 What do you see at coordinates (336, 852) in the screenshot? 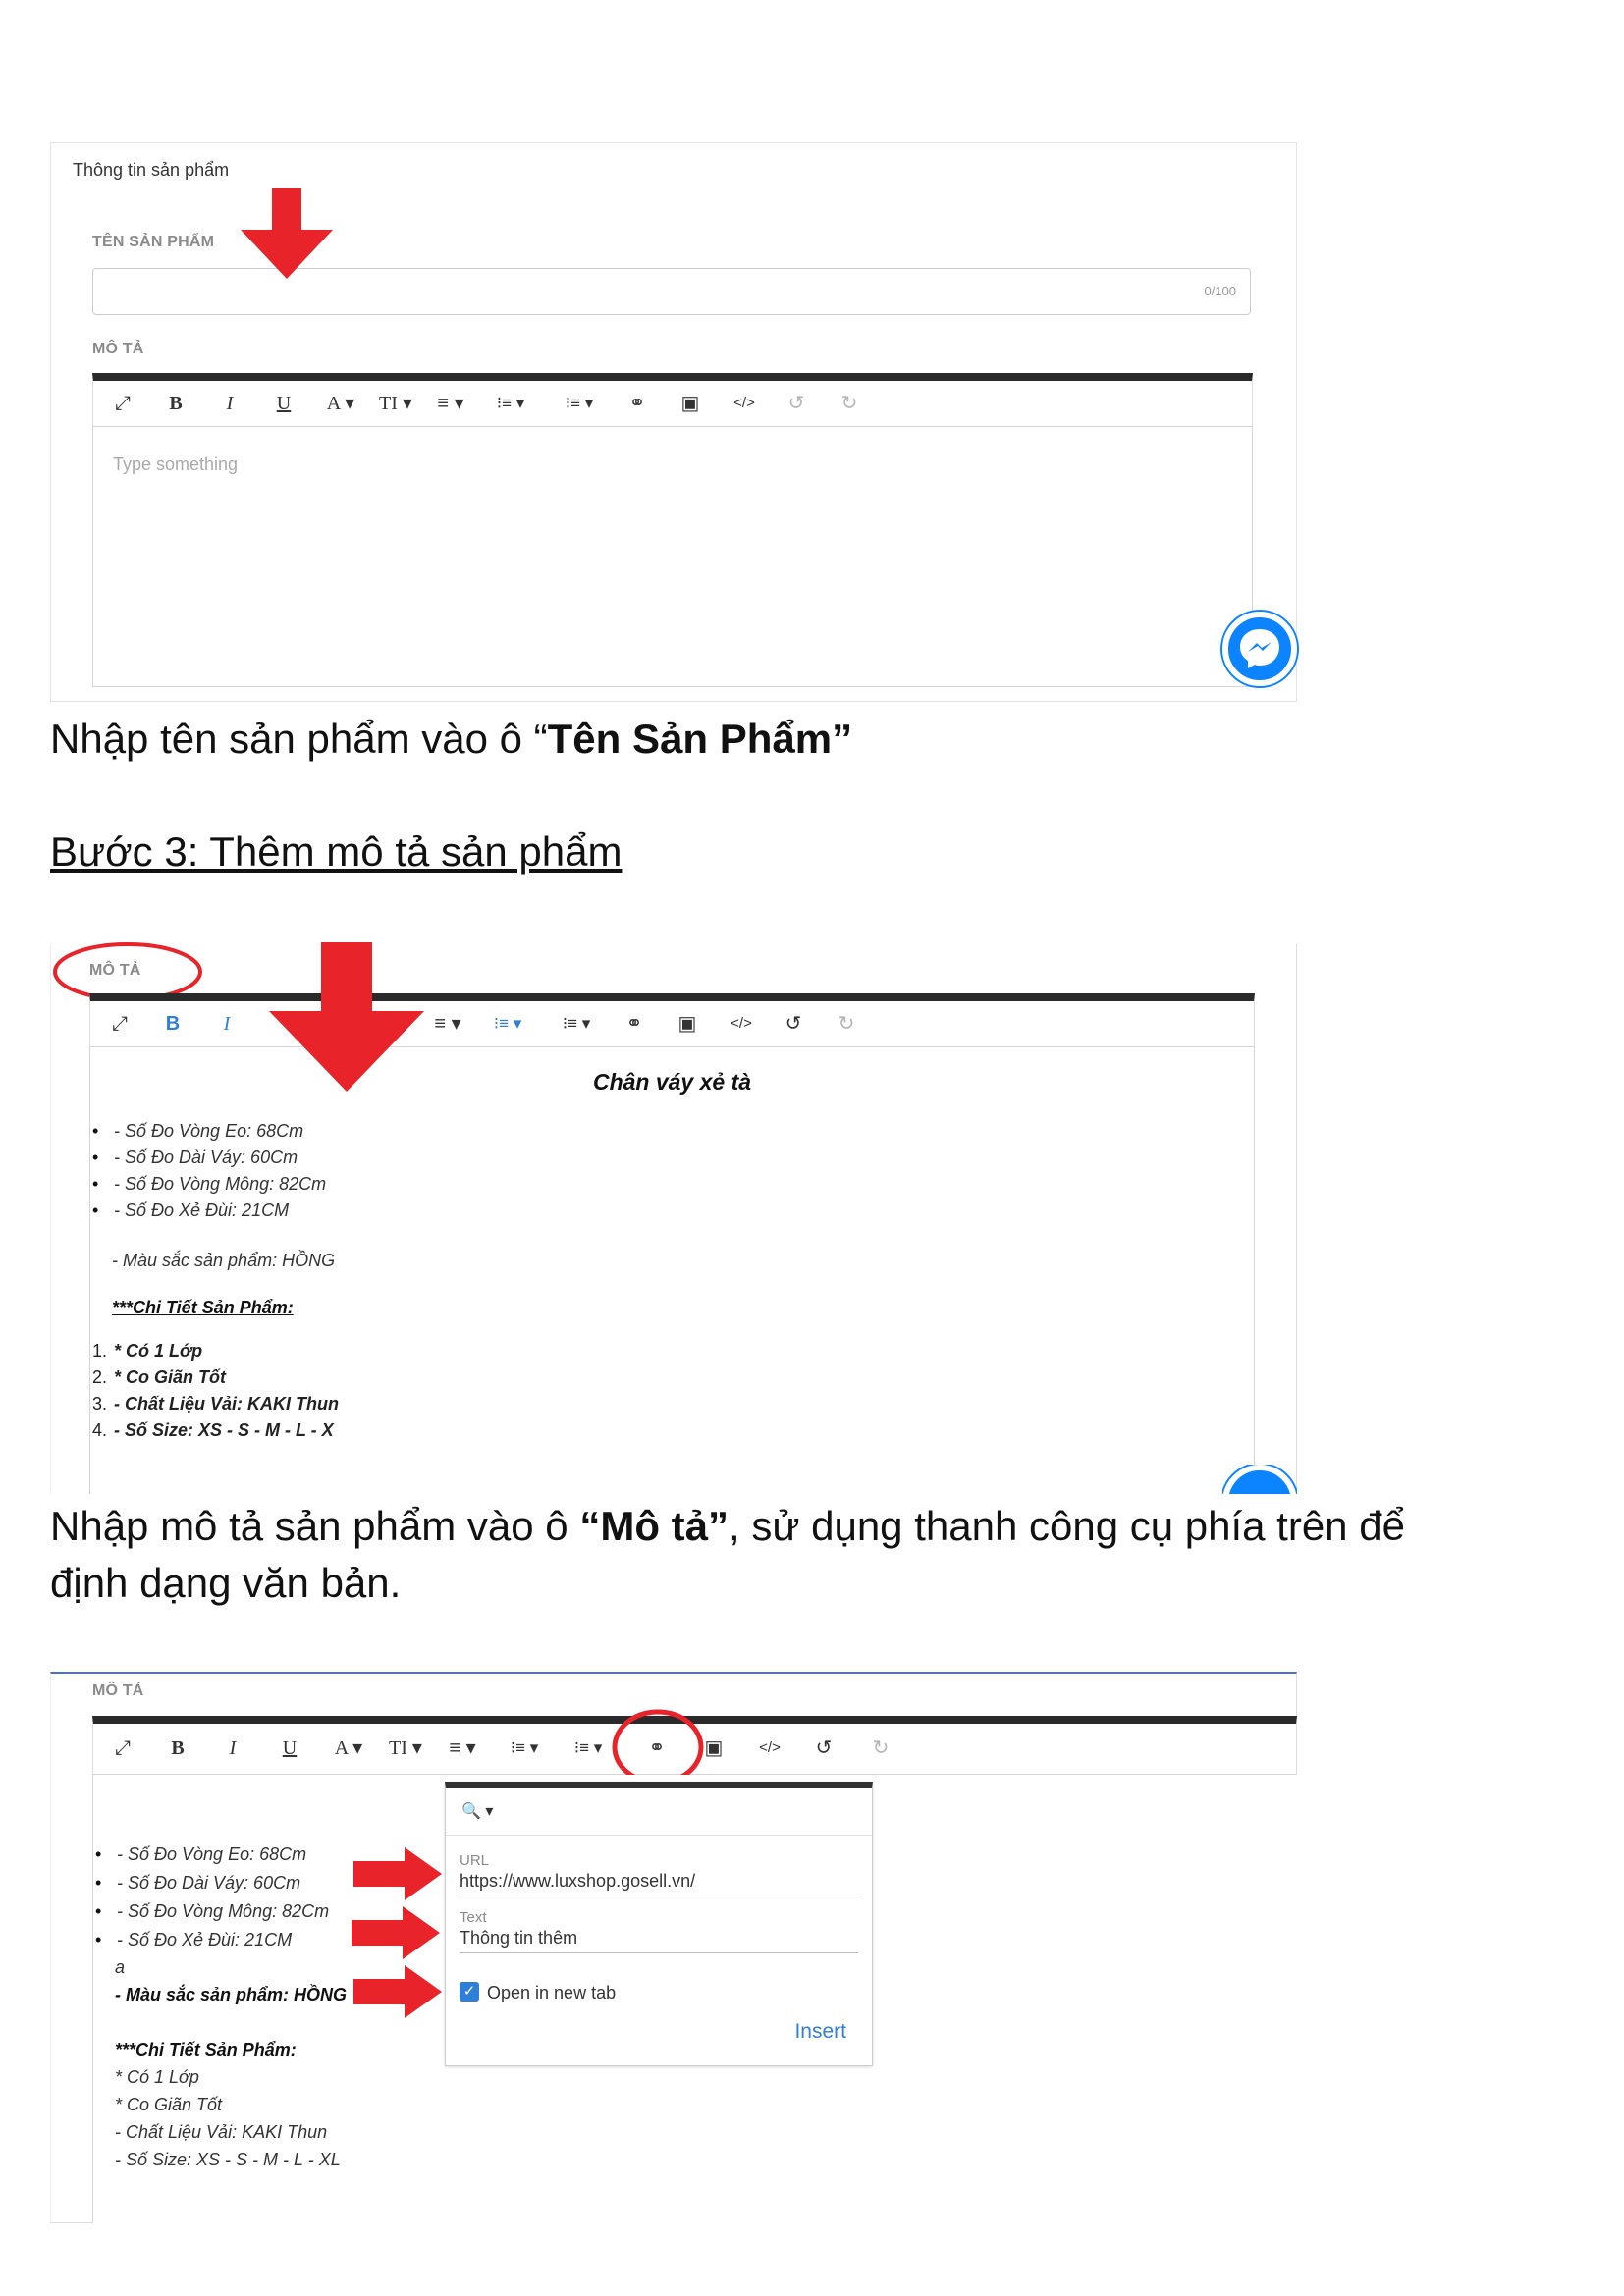
I see `step3-heading: Bước 3: Thêm mô tả sản phẩm` at bounding box center [336, 852].